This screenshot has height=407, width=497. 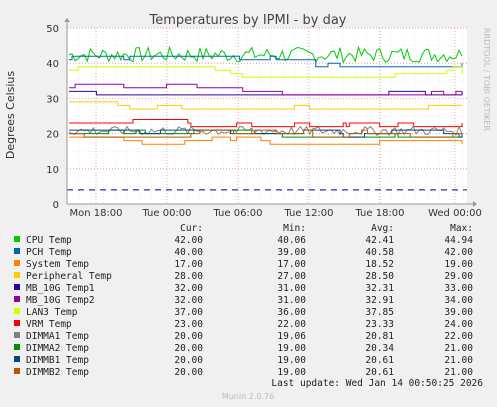 What do you see at coordinates (379, 264) in the screenshot?
I see `legend-value: 18.52` at bounding box center [379, 264].